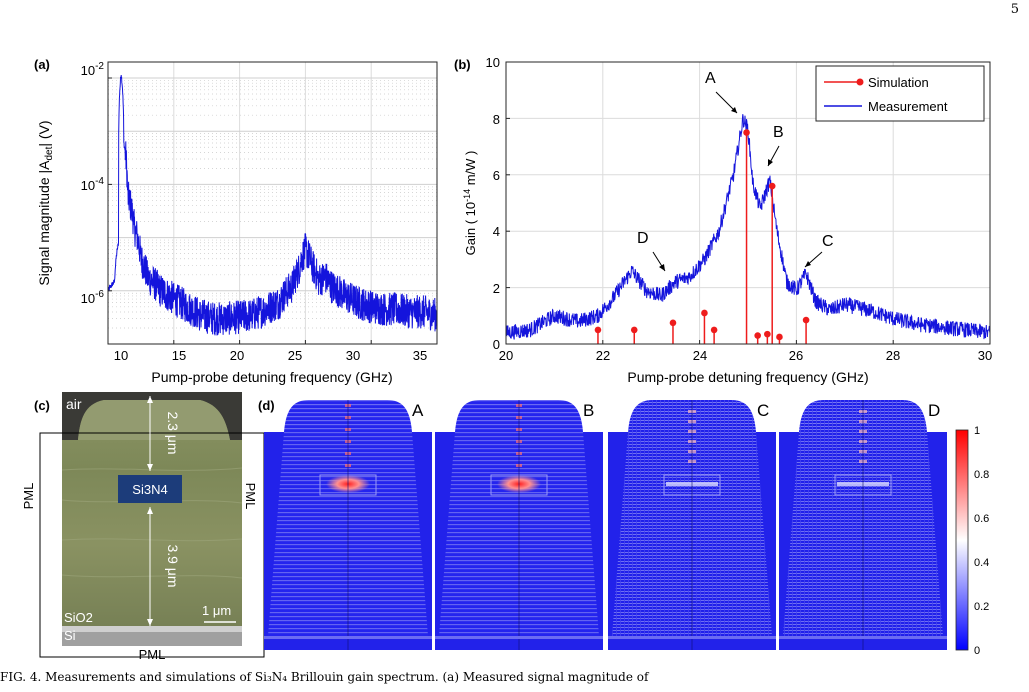 This screenshot has width=1029, height=692. Describe the element at coordinates (295, 355) in the screenshot. I see `x-tick-label: 25` at that location.